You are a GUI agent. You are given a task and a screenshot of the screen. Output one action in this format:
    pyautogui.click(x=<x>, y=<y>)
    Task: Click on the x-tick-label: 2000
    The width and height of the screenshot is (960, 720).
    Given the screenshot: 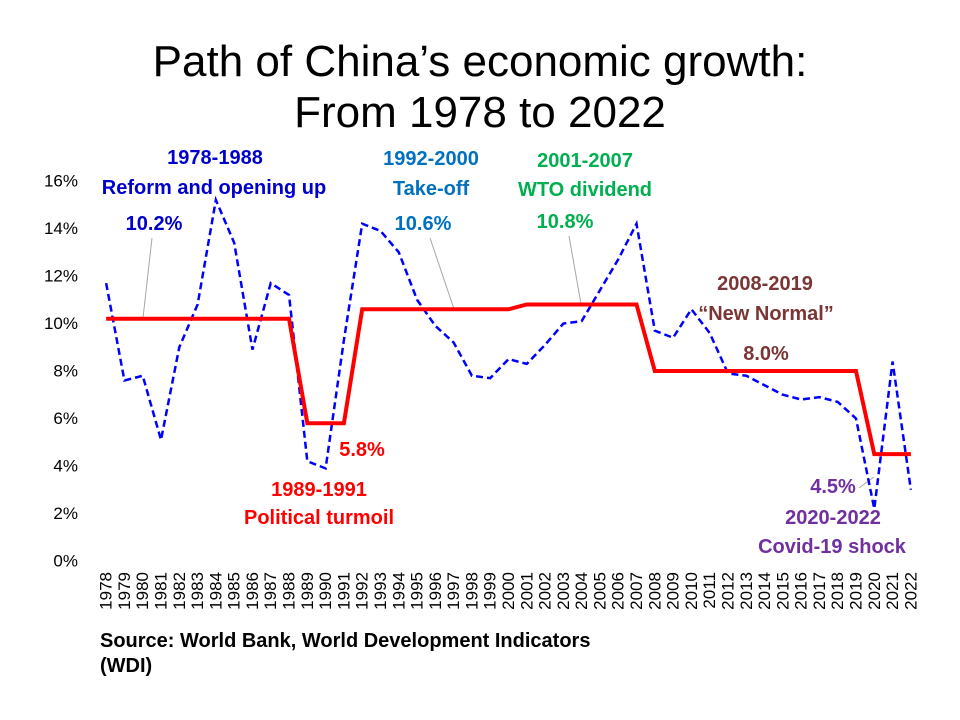 What is the action you would take?
    pyautogui.click(x=508, y=591)
    